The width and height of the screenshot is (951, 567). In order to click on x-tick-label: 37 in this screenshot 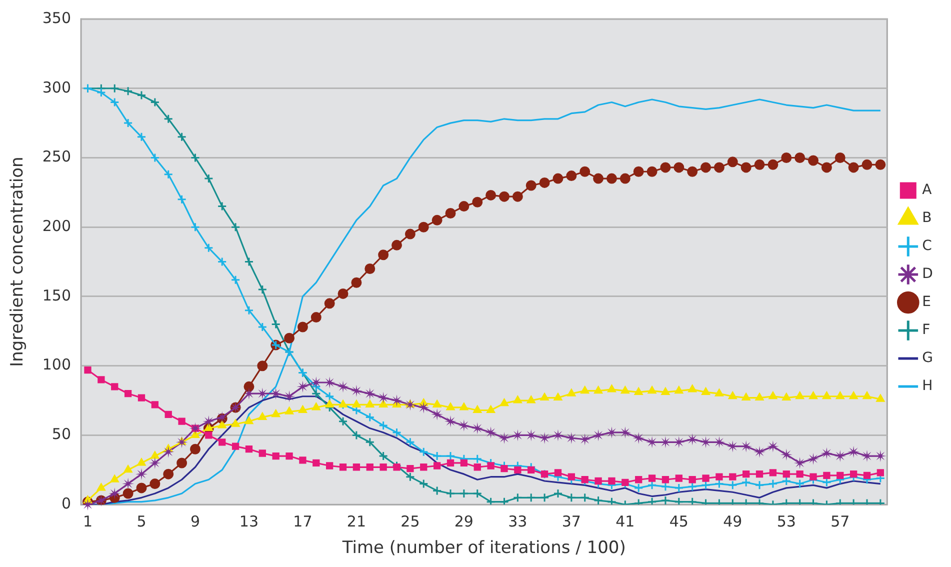, I will do `click(571, 521)`.